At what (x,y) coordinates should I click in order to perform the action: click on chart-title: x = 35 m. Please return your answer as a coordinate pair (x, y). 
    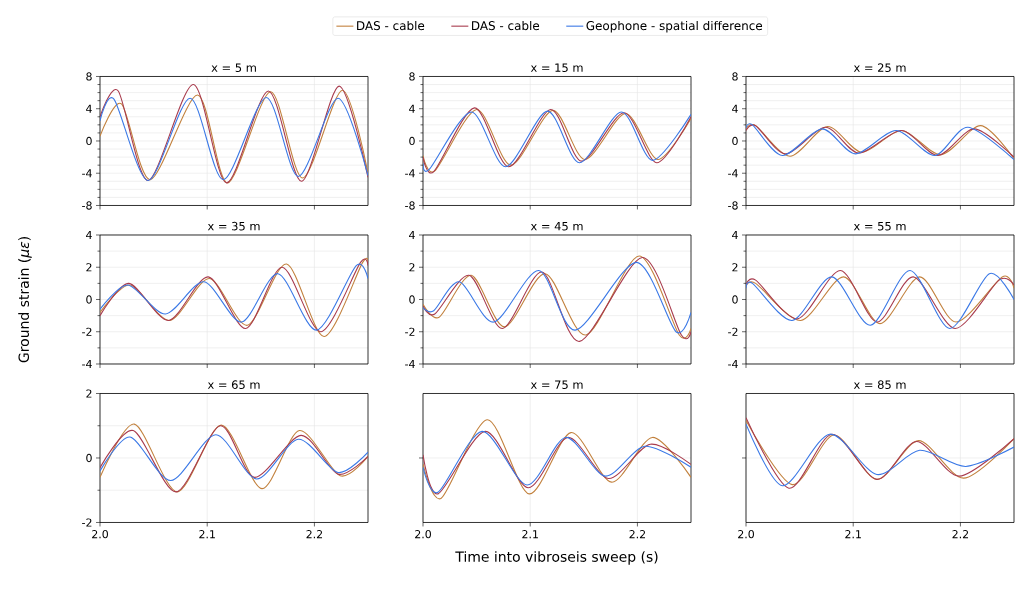
    Looking at the image, I should click on (233, 226).